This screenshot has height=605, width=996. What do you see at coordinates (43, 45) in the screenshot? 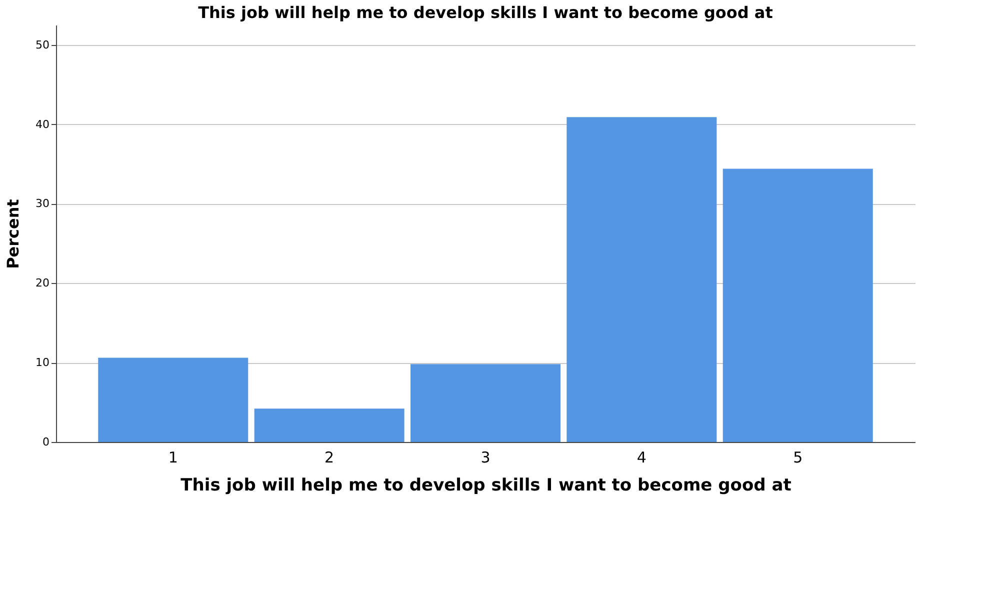
I see `y-tick-label: 50` at bounding box center [43, 45].